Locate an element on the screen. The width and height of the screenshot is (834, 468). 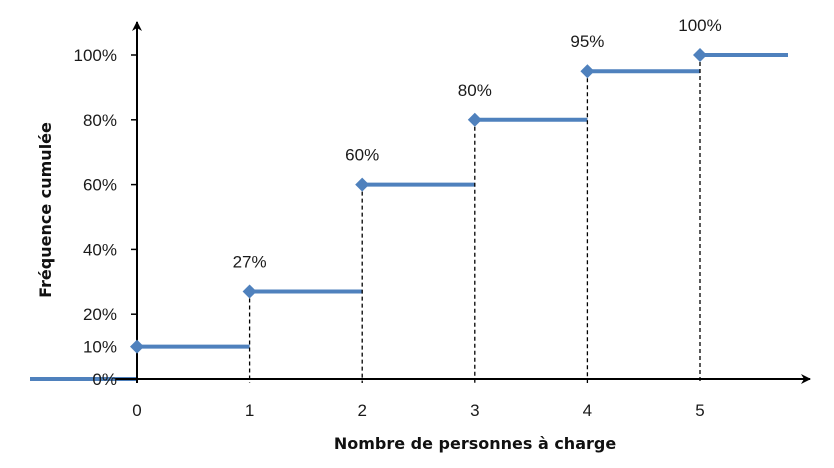
y-tick-label: 60% is located at coordinates (100, 185).